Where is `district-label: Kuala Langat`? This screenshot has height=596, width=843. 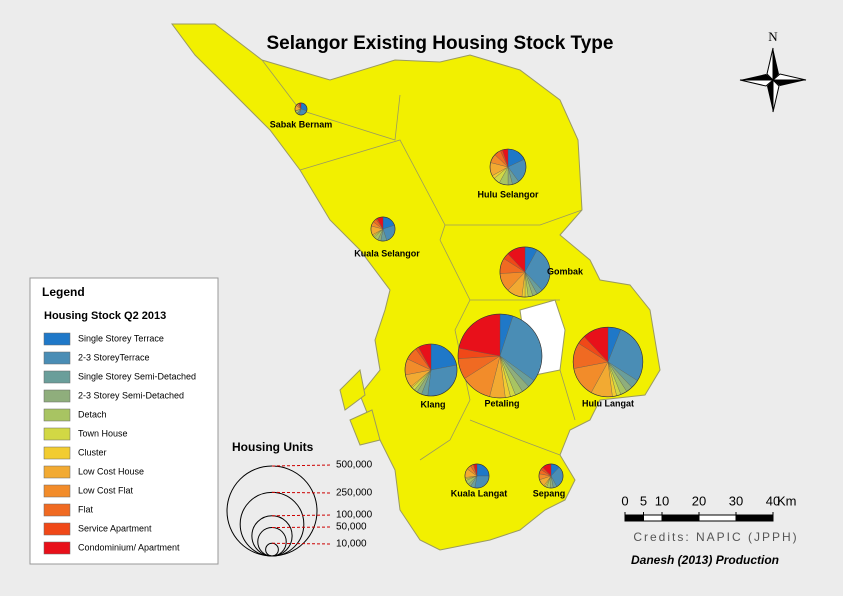
district-label: Kuala Langat is located at coordinates (479, 493).